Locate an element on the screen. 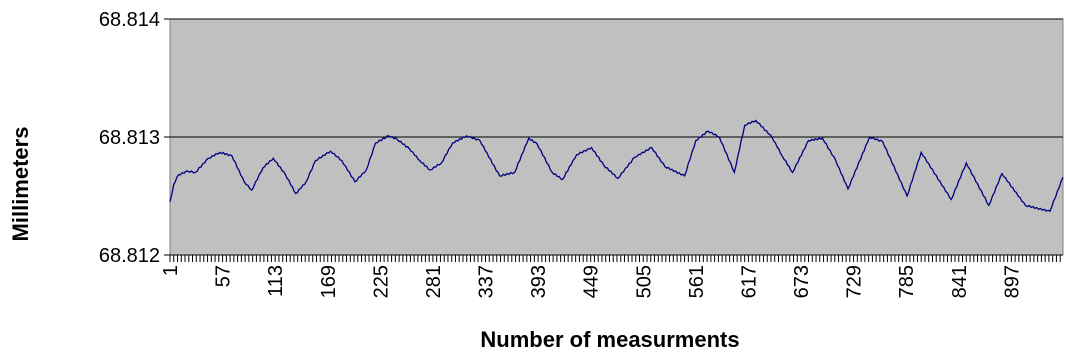 The image size is (1066, 356). x-tick-label: 337 is located at coordinates (487, 281).